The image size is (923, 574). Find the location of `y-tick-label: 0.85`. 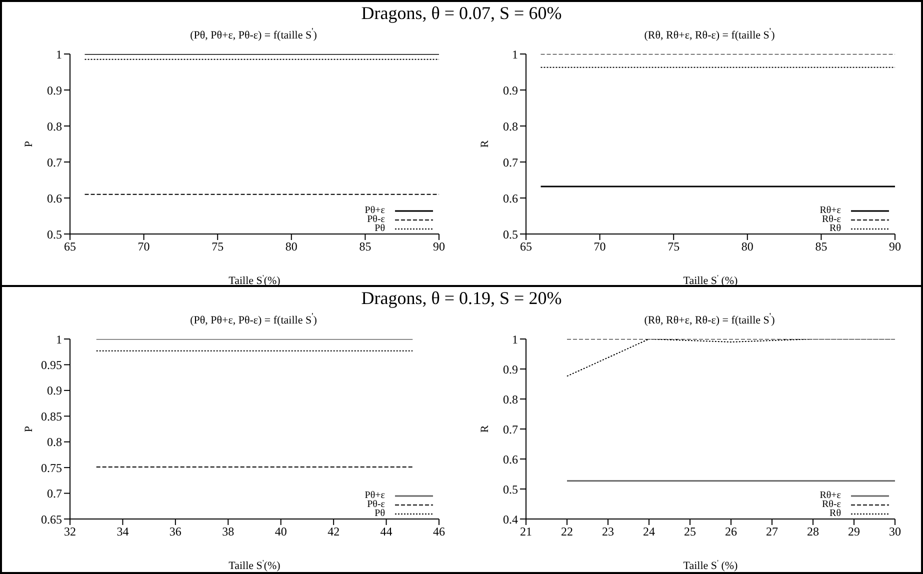

y-tick-label: 0.85 is located at coordinates (51, 416).